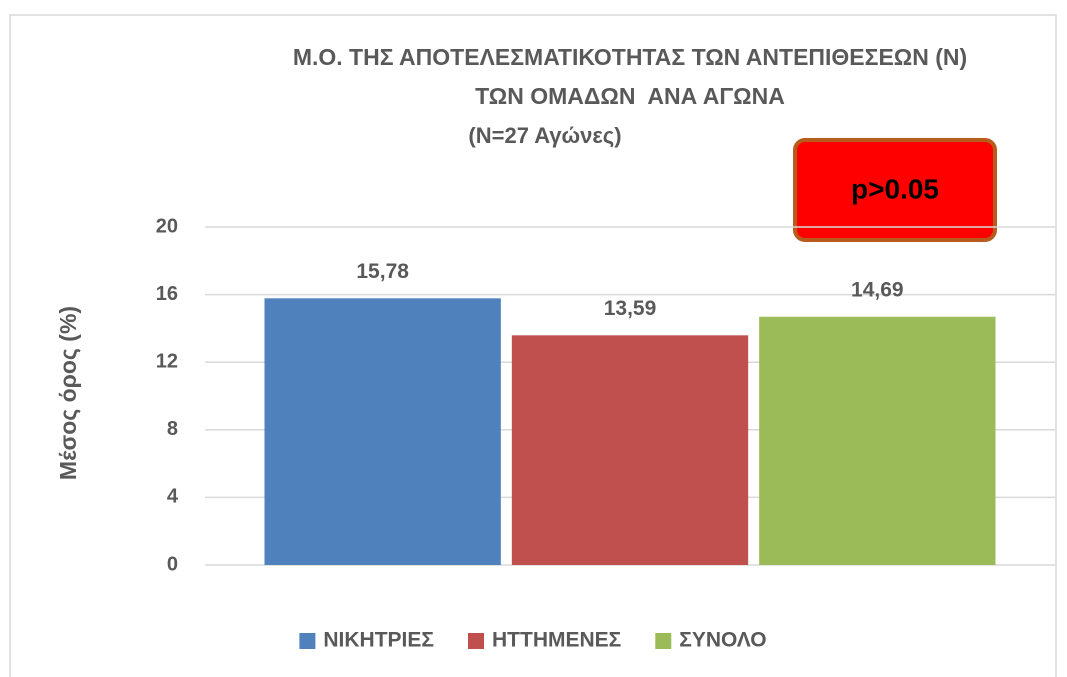 The height and width of the screenshot is (677, 1067). Describe the element at coordinates (722, 640) in the screenshot. I see `legend-label: ΣΥΝΟΛΟ` at that location.